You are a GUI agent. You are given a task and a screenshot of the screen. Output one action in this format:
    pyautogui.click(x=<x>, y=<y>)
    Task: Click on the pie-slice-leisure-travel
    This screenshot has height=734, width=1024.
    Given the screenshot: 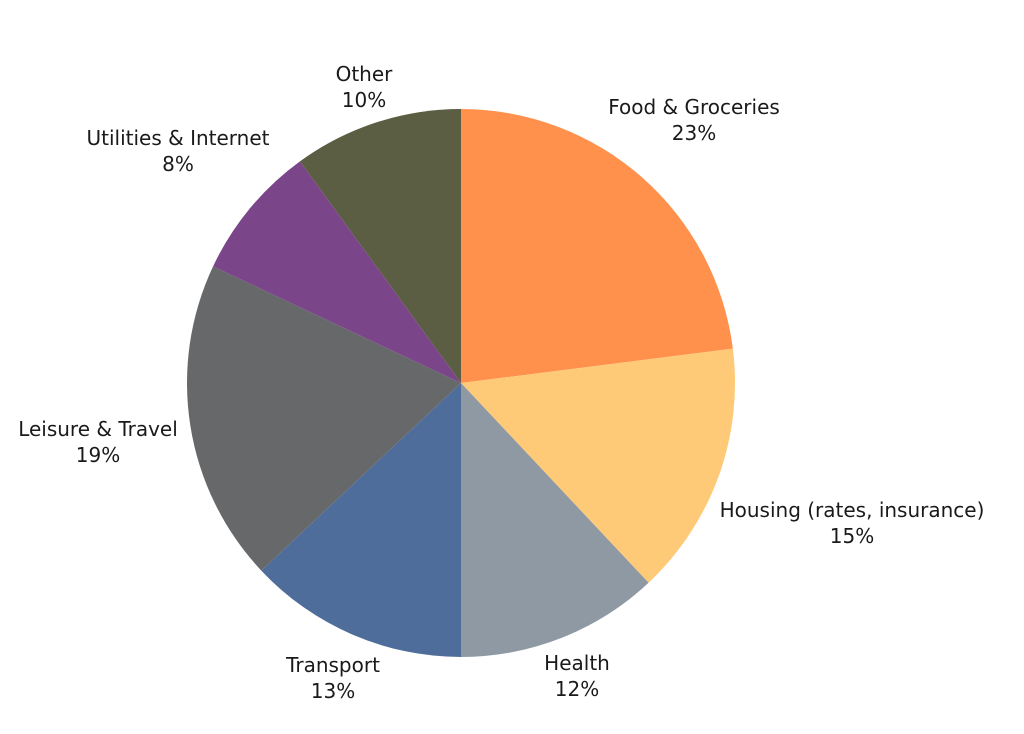 What is the action you would take?
    pyautogui.click(x=324, y=418)
    